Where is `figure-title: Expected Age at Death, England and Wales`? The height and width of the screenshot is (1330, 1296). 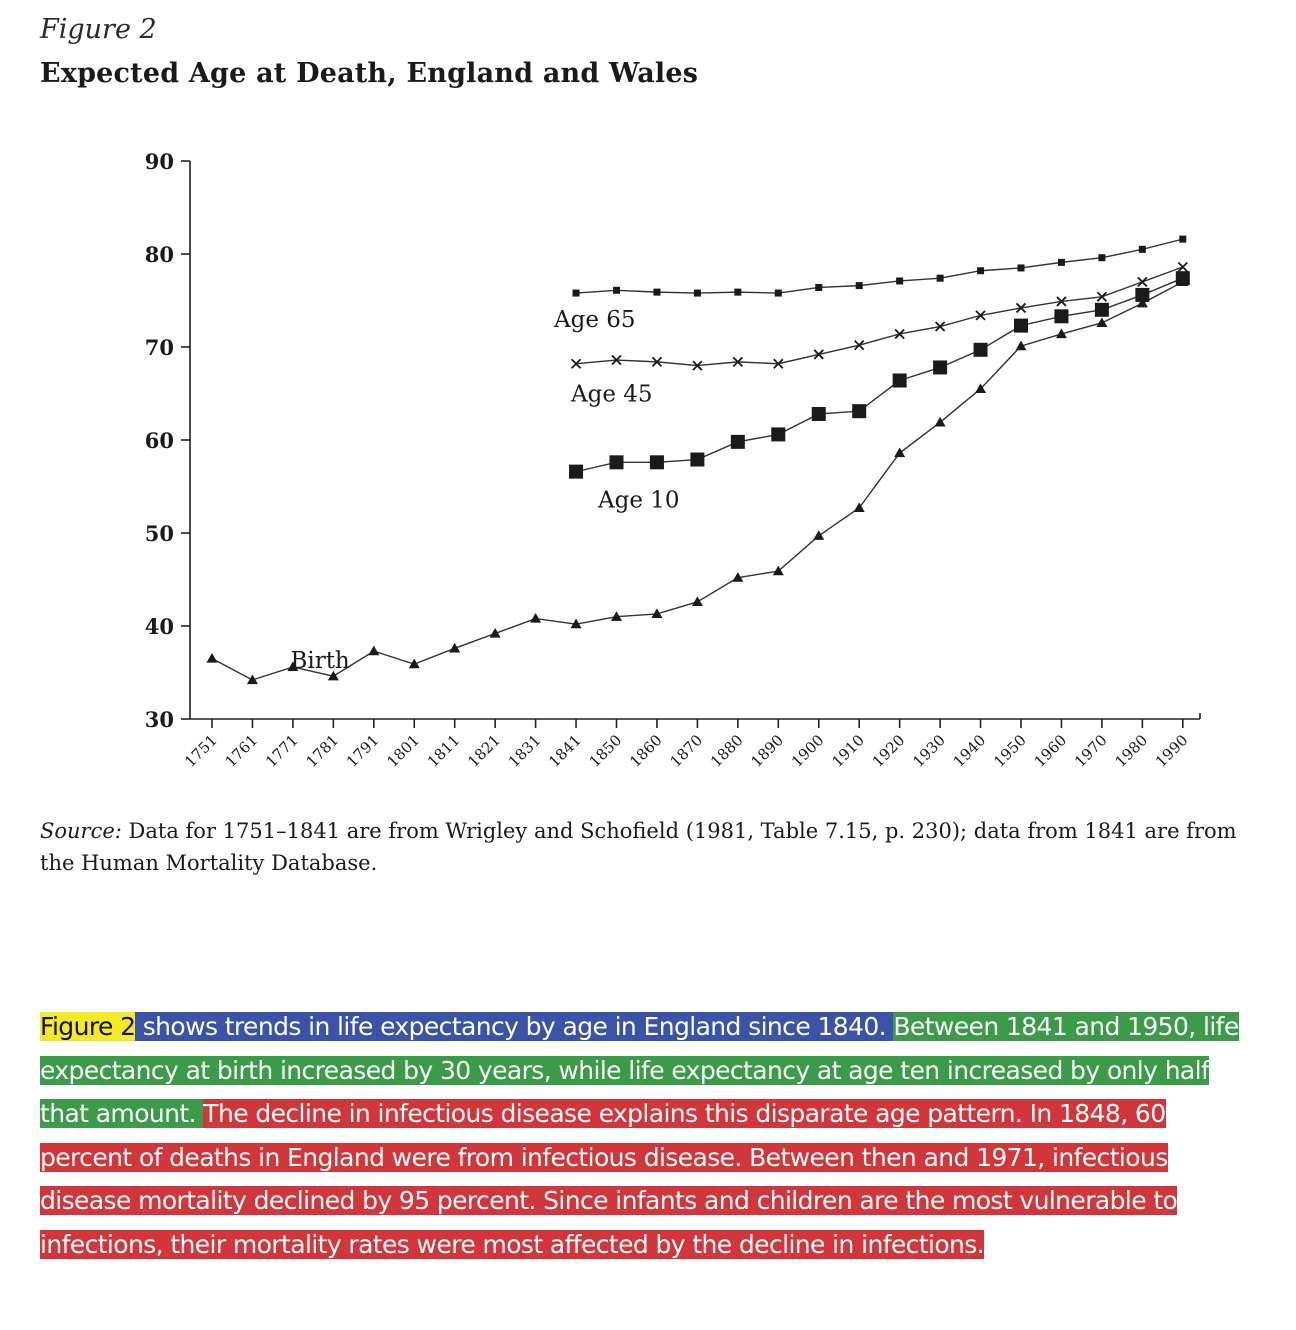 figure-title: Expected Age at Death, England and Wales is located at coordinates (369, 73).